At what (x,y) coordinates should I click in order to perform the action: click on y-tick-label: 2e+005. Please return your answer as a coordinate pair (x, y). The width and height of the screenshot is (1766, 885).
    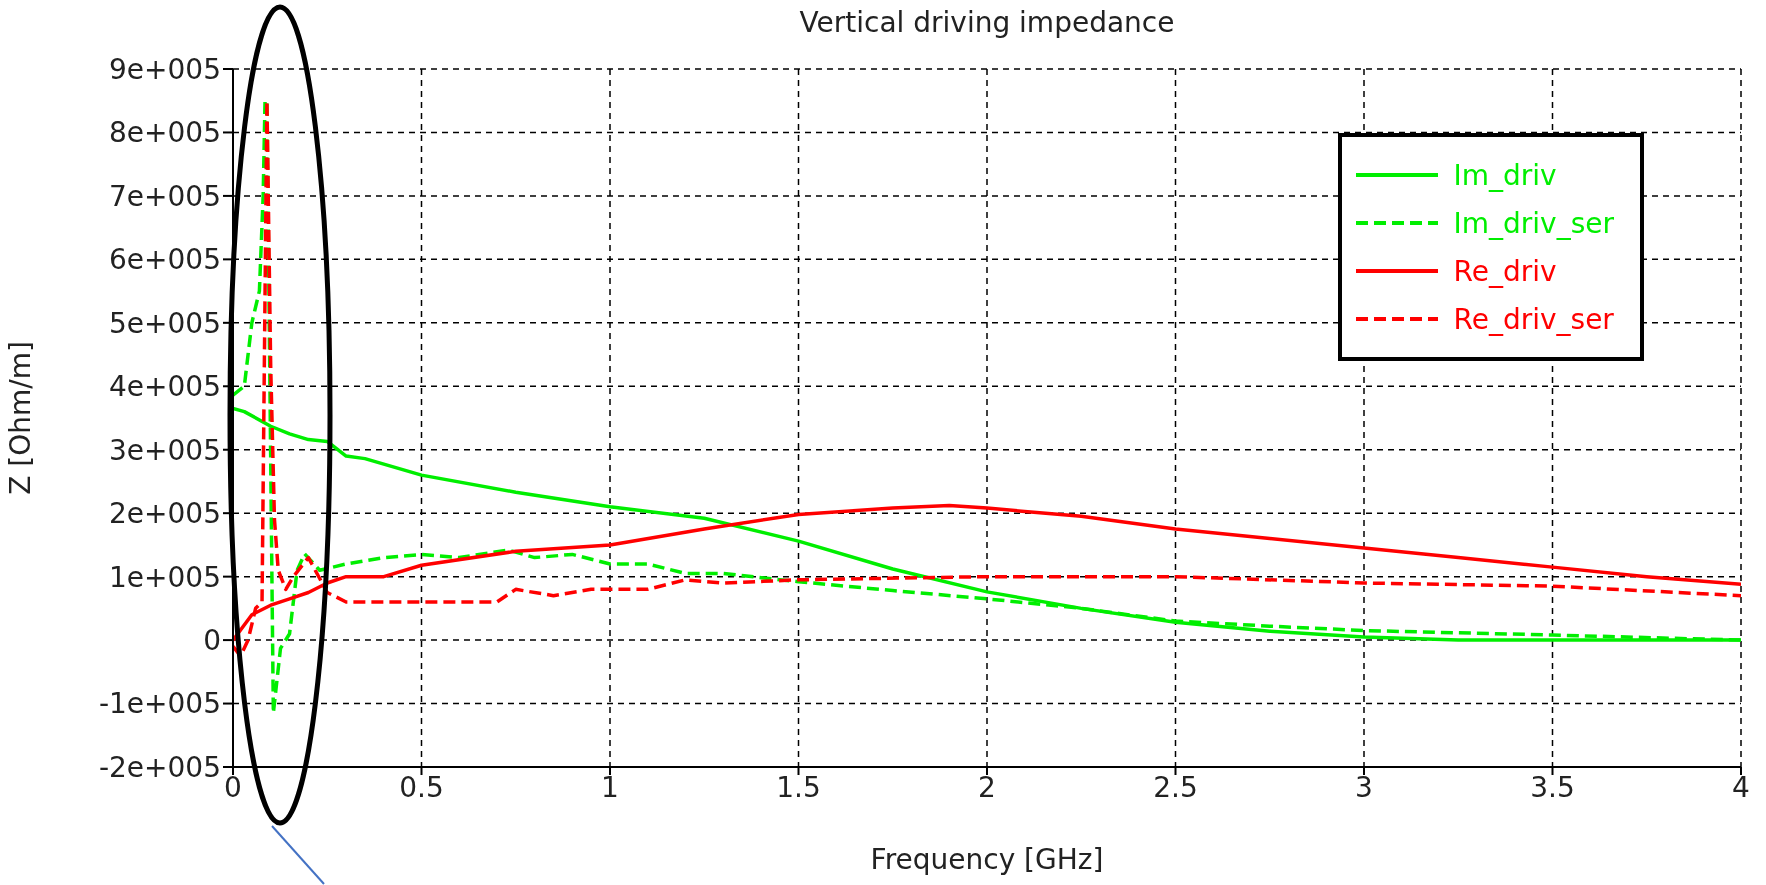
    Looking at the image, I should click on (165, 514).